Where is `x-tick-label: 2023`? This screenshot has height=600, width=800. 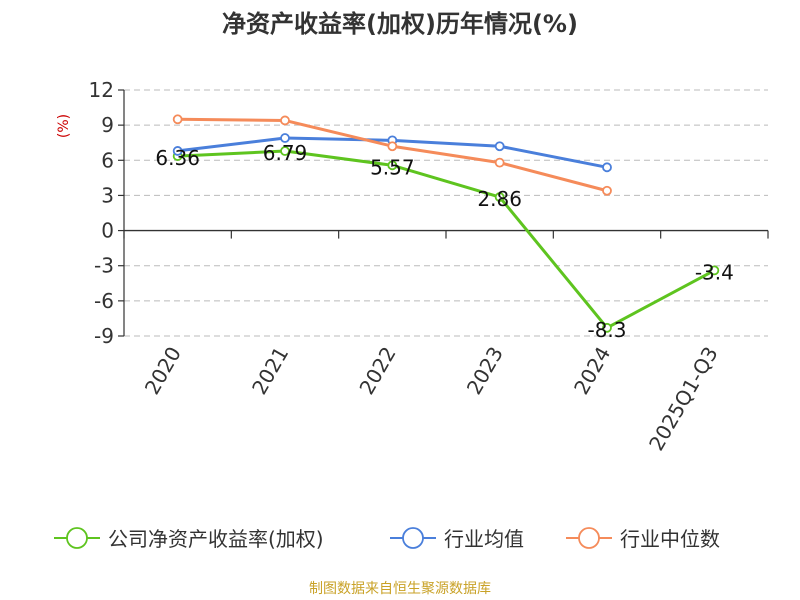 x-tick-label: 2023 is located at coordinates (485, 370).